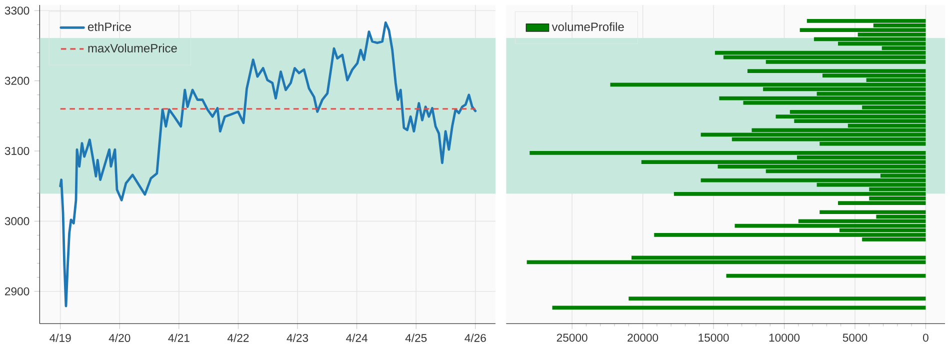  What do you see at coordinates (475, 338) in the screenshot?
I see `x-tick-label: 4/26` at bounding box center [475, 338].